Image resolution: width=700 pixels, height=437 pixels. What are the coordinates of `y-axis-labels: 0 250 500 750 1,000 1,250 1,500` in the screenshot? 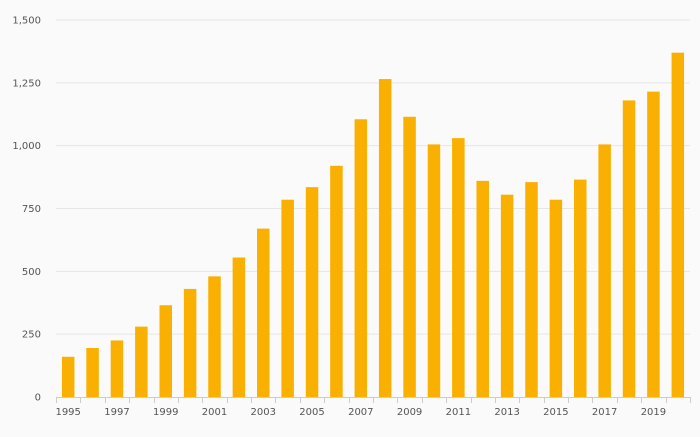 It's located at (26, 210).